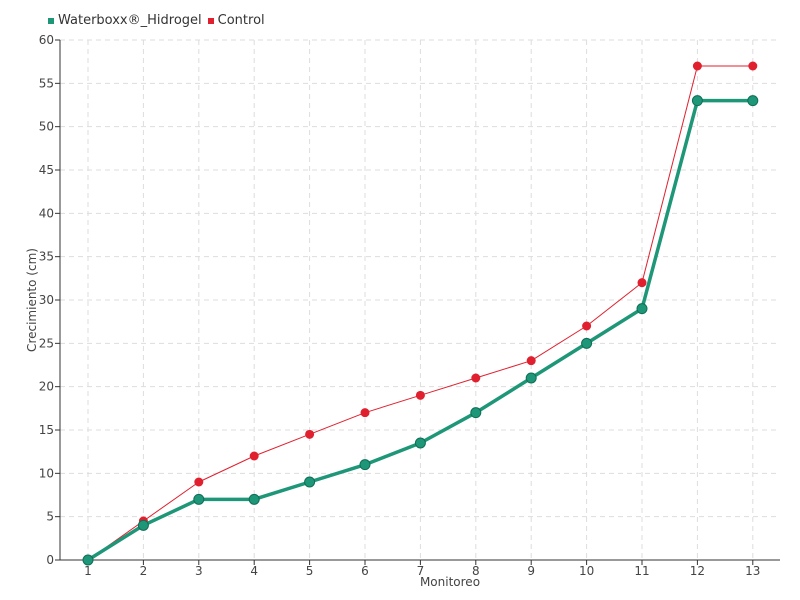 The height and width of the screenshot is (600, 800). What do you see at coordinates (50, 517) in the screenshot?
I see `y-tick-label: 5` at bounding box center [50, 517].